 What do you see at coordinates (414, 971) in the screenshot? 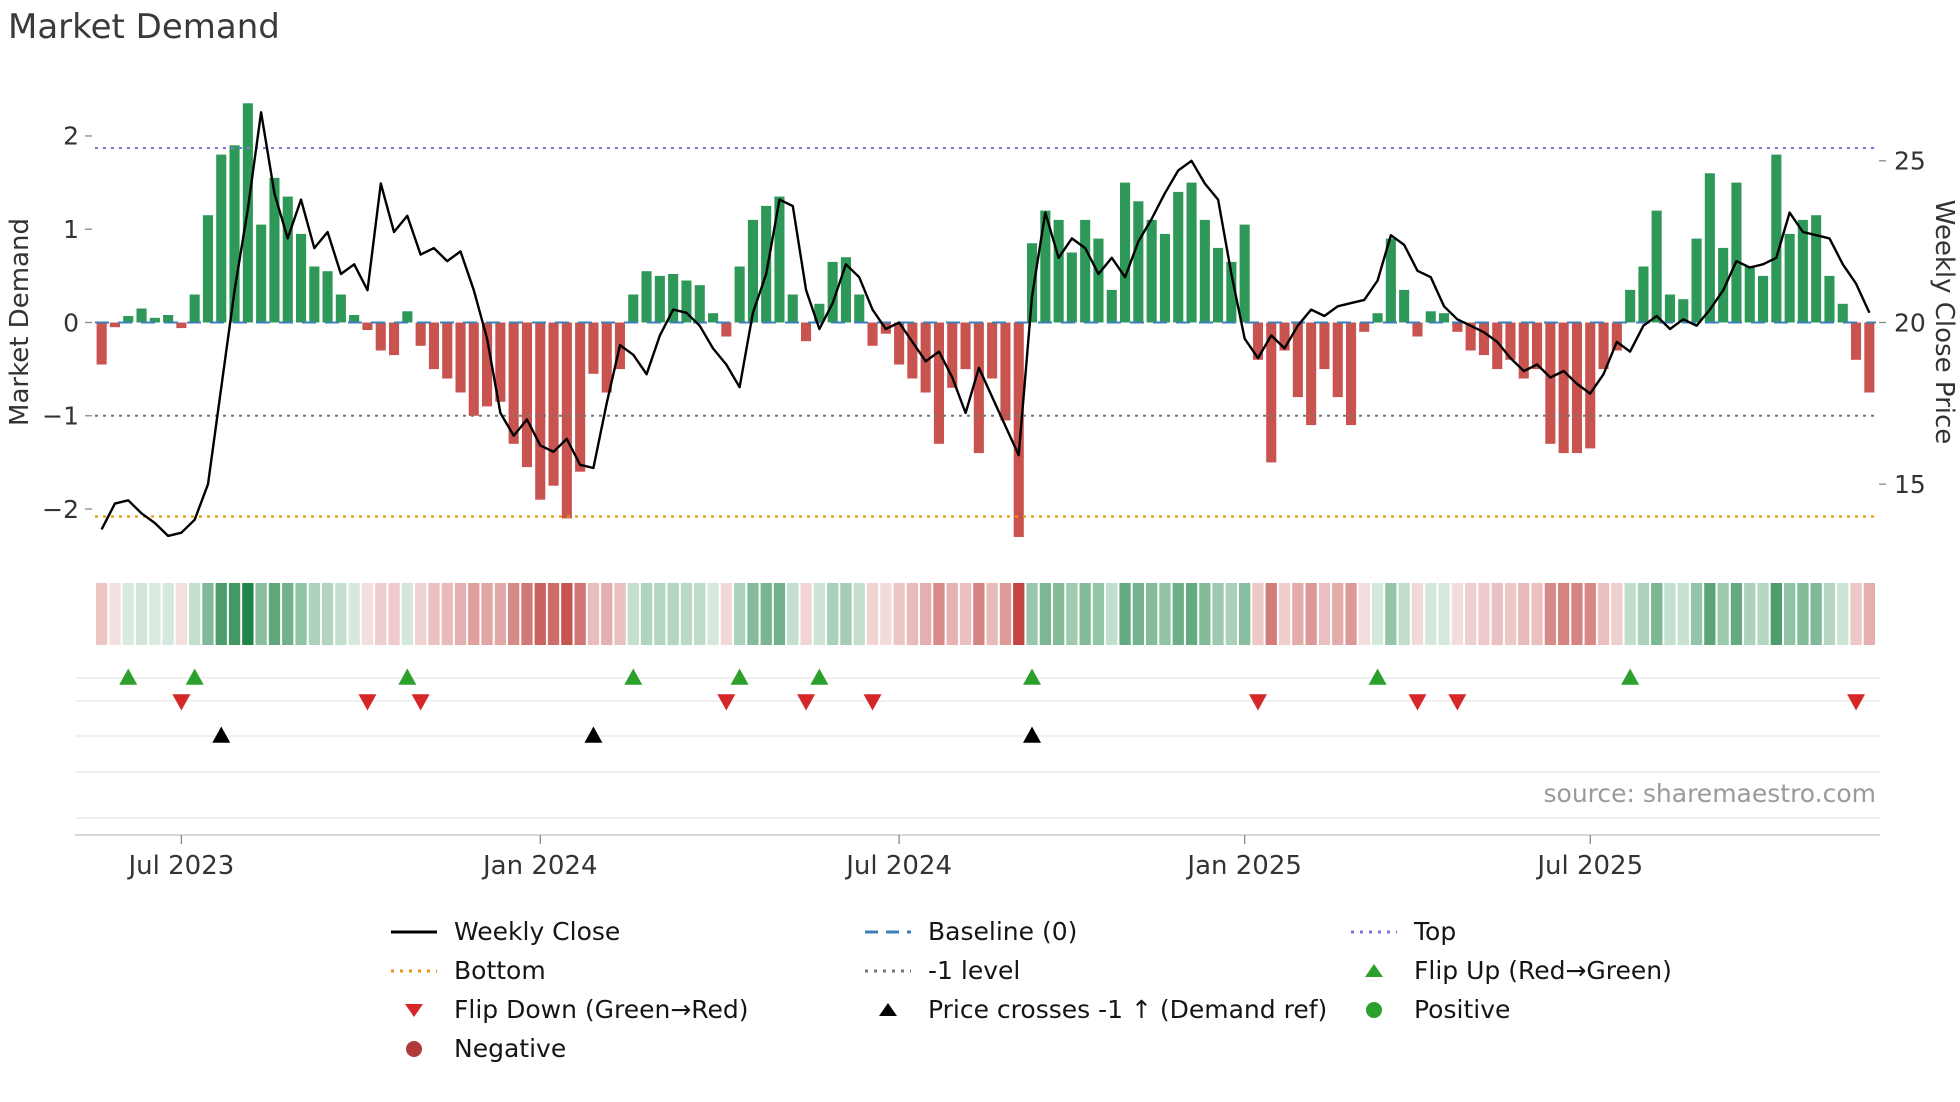
I see `bottom-dotted-line-icon` at bounding box center [414, 971].